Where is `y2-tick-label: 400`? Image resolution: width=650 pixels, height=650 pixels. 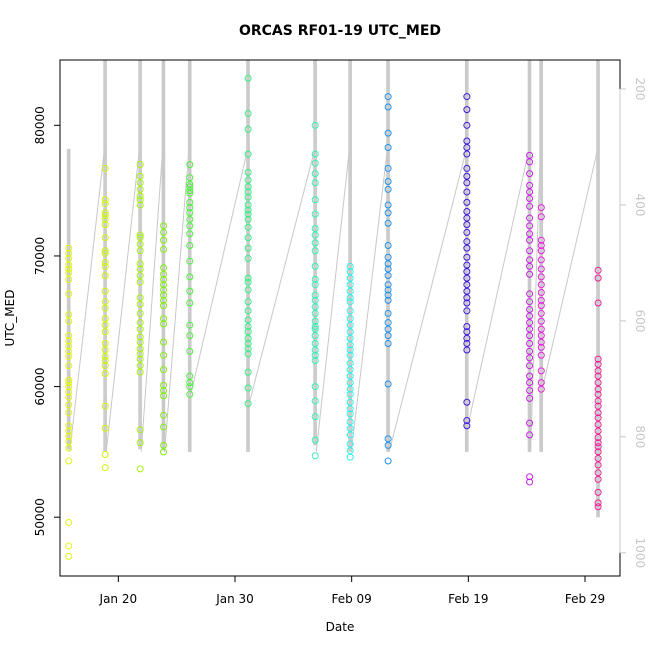 y2-tick-label: 400 is located at coordinates (640, 204).